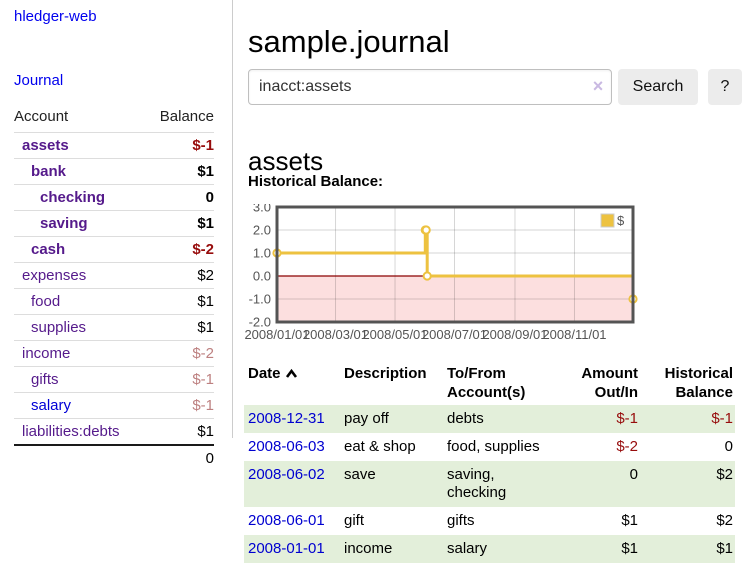  I want to click on transaction-date-link: 2008-01-01, so click(286, 548).